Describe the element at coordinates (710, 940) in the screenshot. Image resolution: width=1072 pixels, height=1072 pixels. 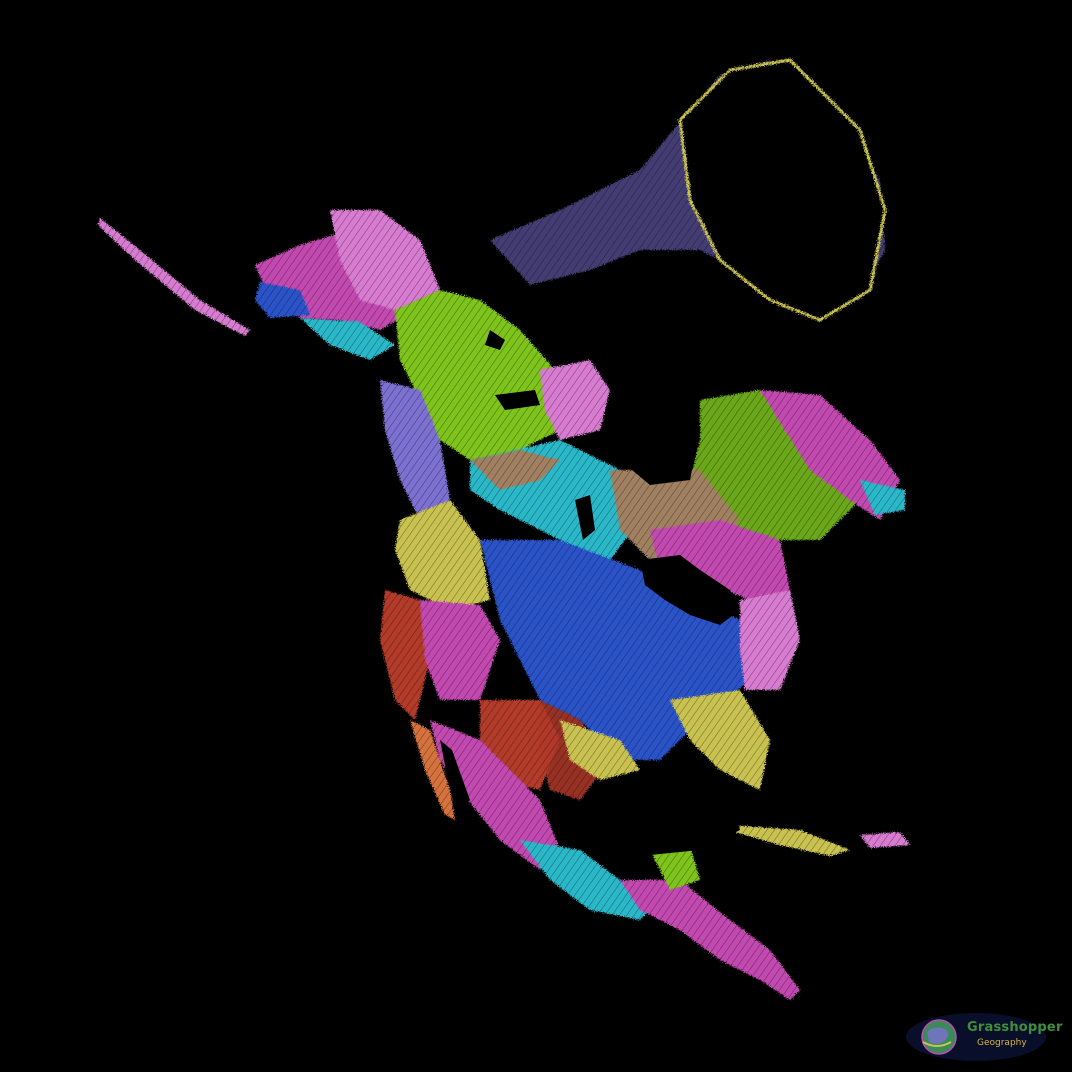
I see `basin-central-america` at that location.